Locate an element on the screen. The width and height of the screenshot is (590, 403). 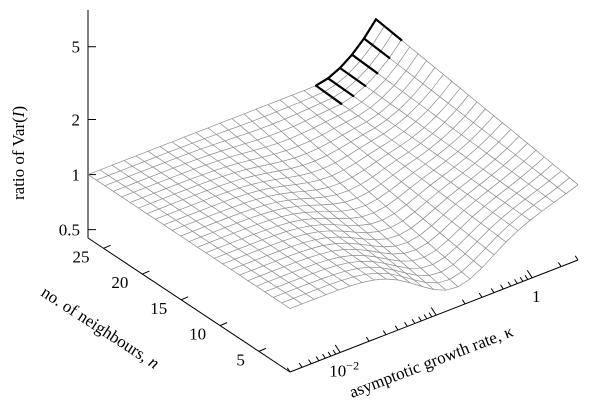
kappa-tick-label: 1 is located at coordinates (536, 296).